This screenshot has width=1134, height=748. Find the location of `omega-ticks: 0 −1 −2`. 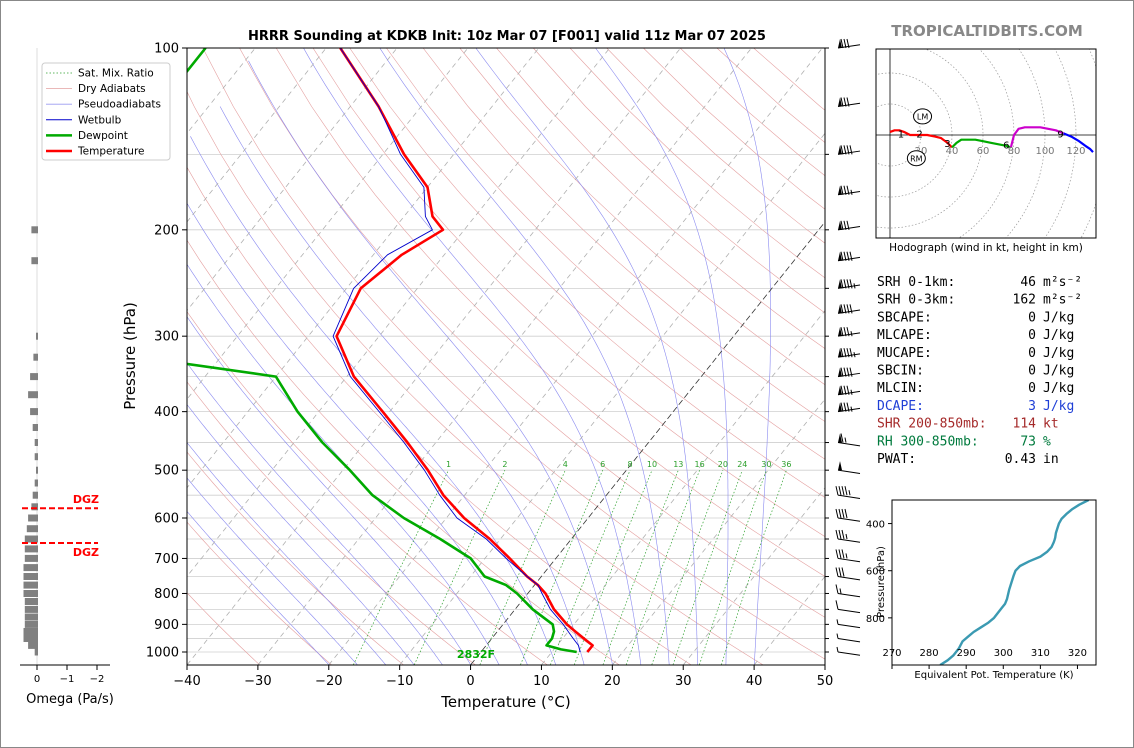

omega-ticks: 0 −1 −2 is located at coordinates (69, 675).